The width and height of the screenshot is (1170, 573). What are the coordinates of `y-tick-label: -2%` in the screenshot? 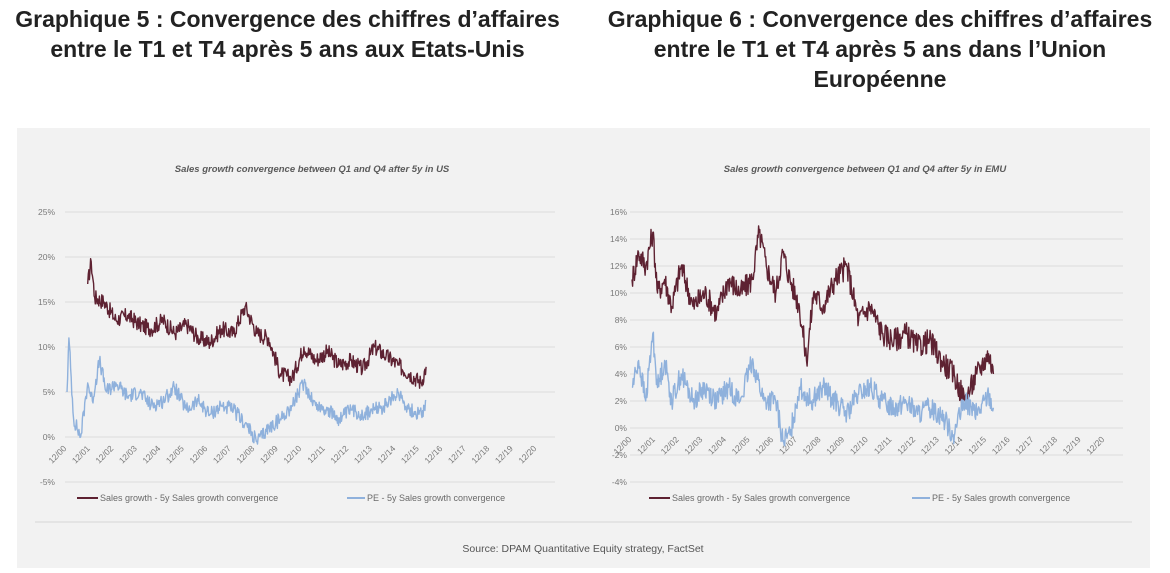 It's located at (620, 455).